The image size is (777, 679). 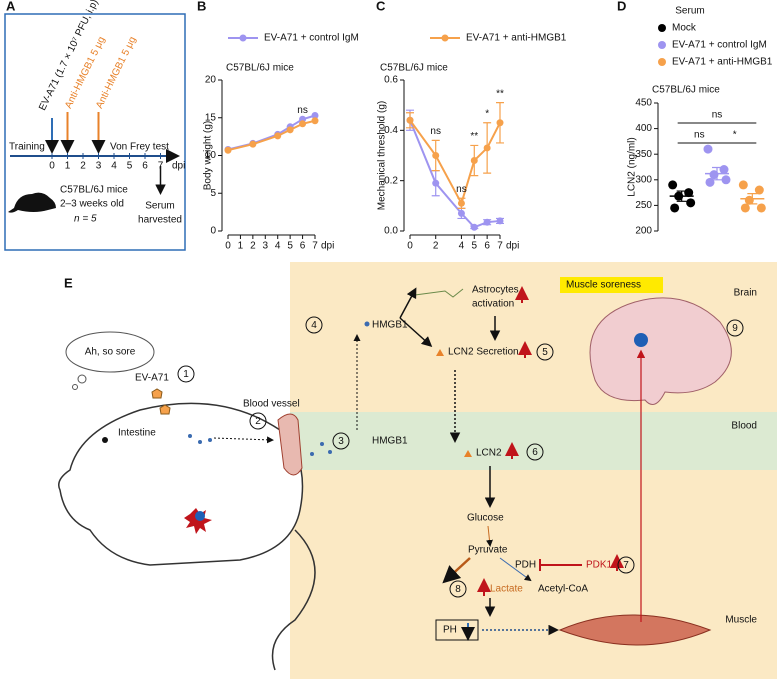 What do you see at coordinates (241, 246) in the screenshot?
I see `x-tick-label: 1` at bounding box center [241, 246].